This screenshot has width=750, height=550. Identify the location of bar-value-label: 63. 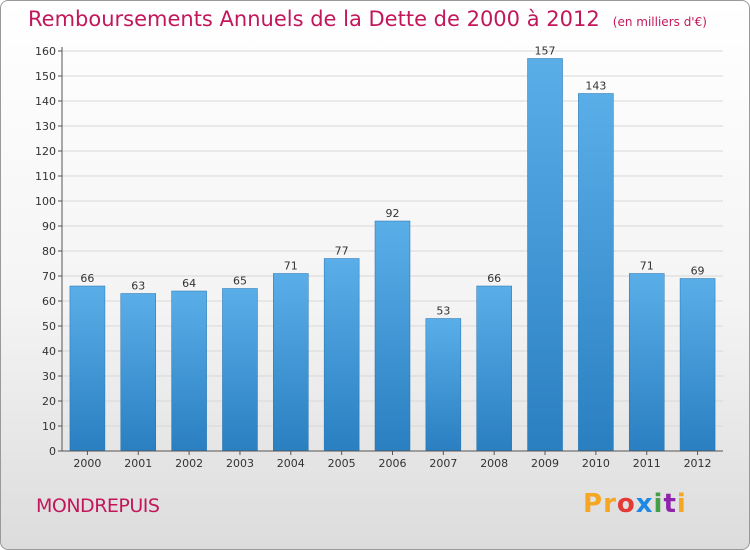
(138, 286).